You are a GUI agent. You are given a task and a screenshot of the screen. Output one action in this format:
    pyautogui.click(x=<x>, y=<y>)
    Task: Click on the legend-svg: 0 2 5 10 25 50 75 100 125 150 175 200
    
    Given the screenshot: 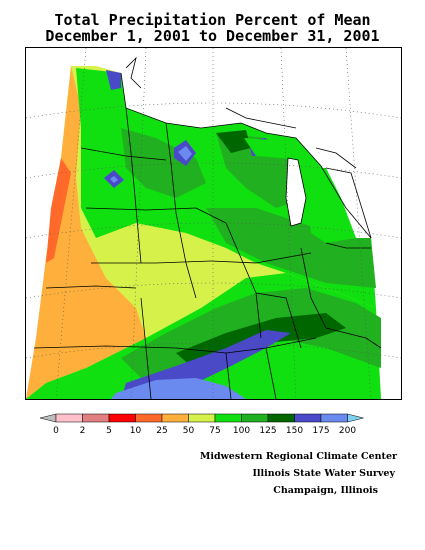 What is the action you would take?
    pyautogui.click(x=201, y=424)
    